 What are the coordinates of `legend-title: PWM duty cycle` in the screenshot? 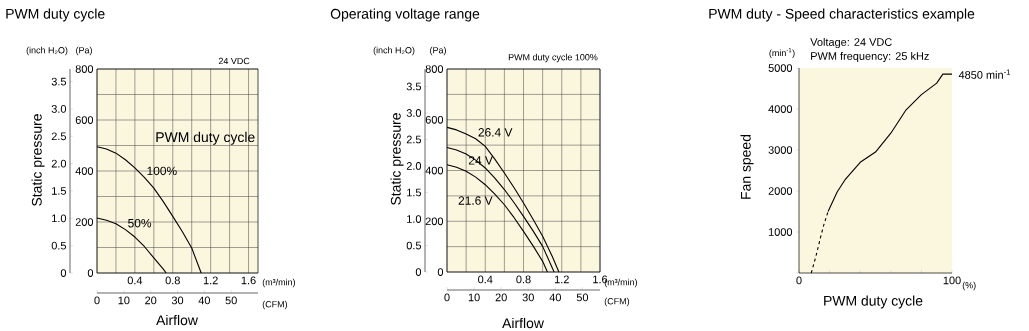 It's located at (205, 138).